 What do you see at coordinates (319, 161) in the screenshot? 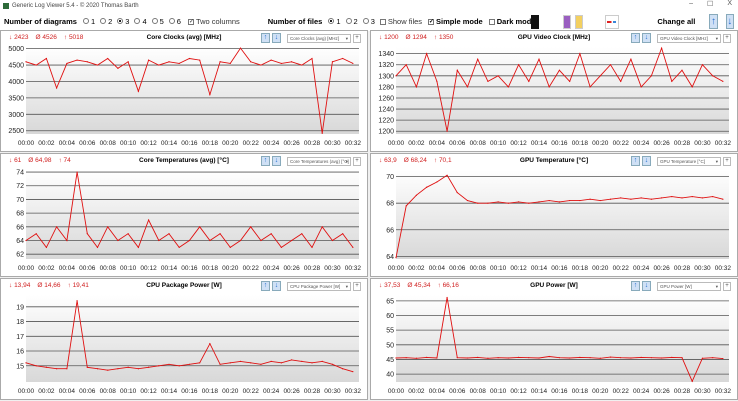
I see `series-dropdown: Core Temperatures (avg) [°C]` at bounding box center [319, 161].